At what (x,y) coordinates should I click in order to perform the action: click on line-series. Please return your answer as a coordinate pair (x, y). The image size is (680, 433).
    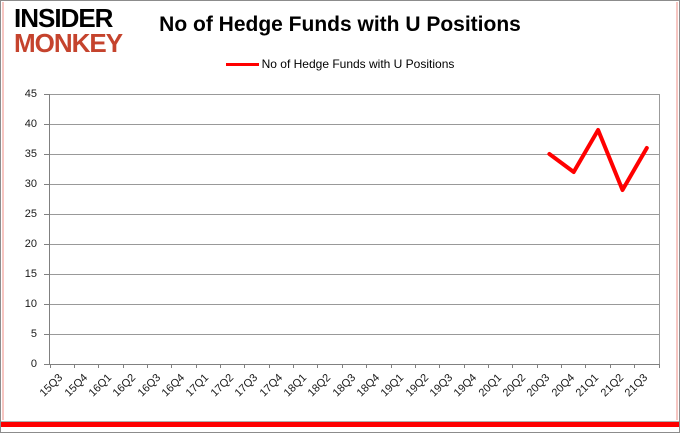
    Looking at the image, I should click on (598, 160).